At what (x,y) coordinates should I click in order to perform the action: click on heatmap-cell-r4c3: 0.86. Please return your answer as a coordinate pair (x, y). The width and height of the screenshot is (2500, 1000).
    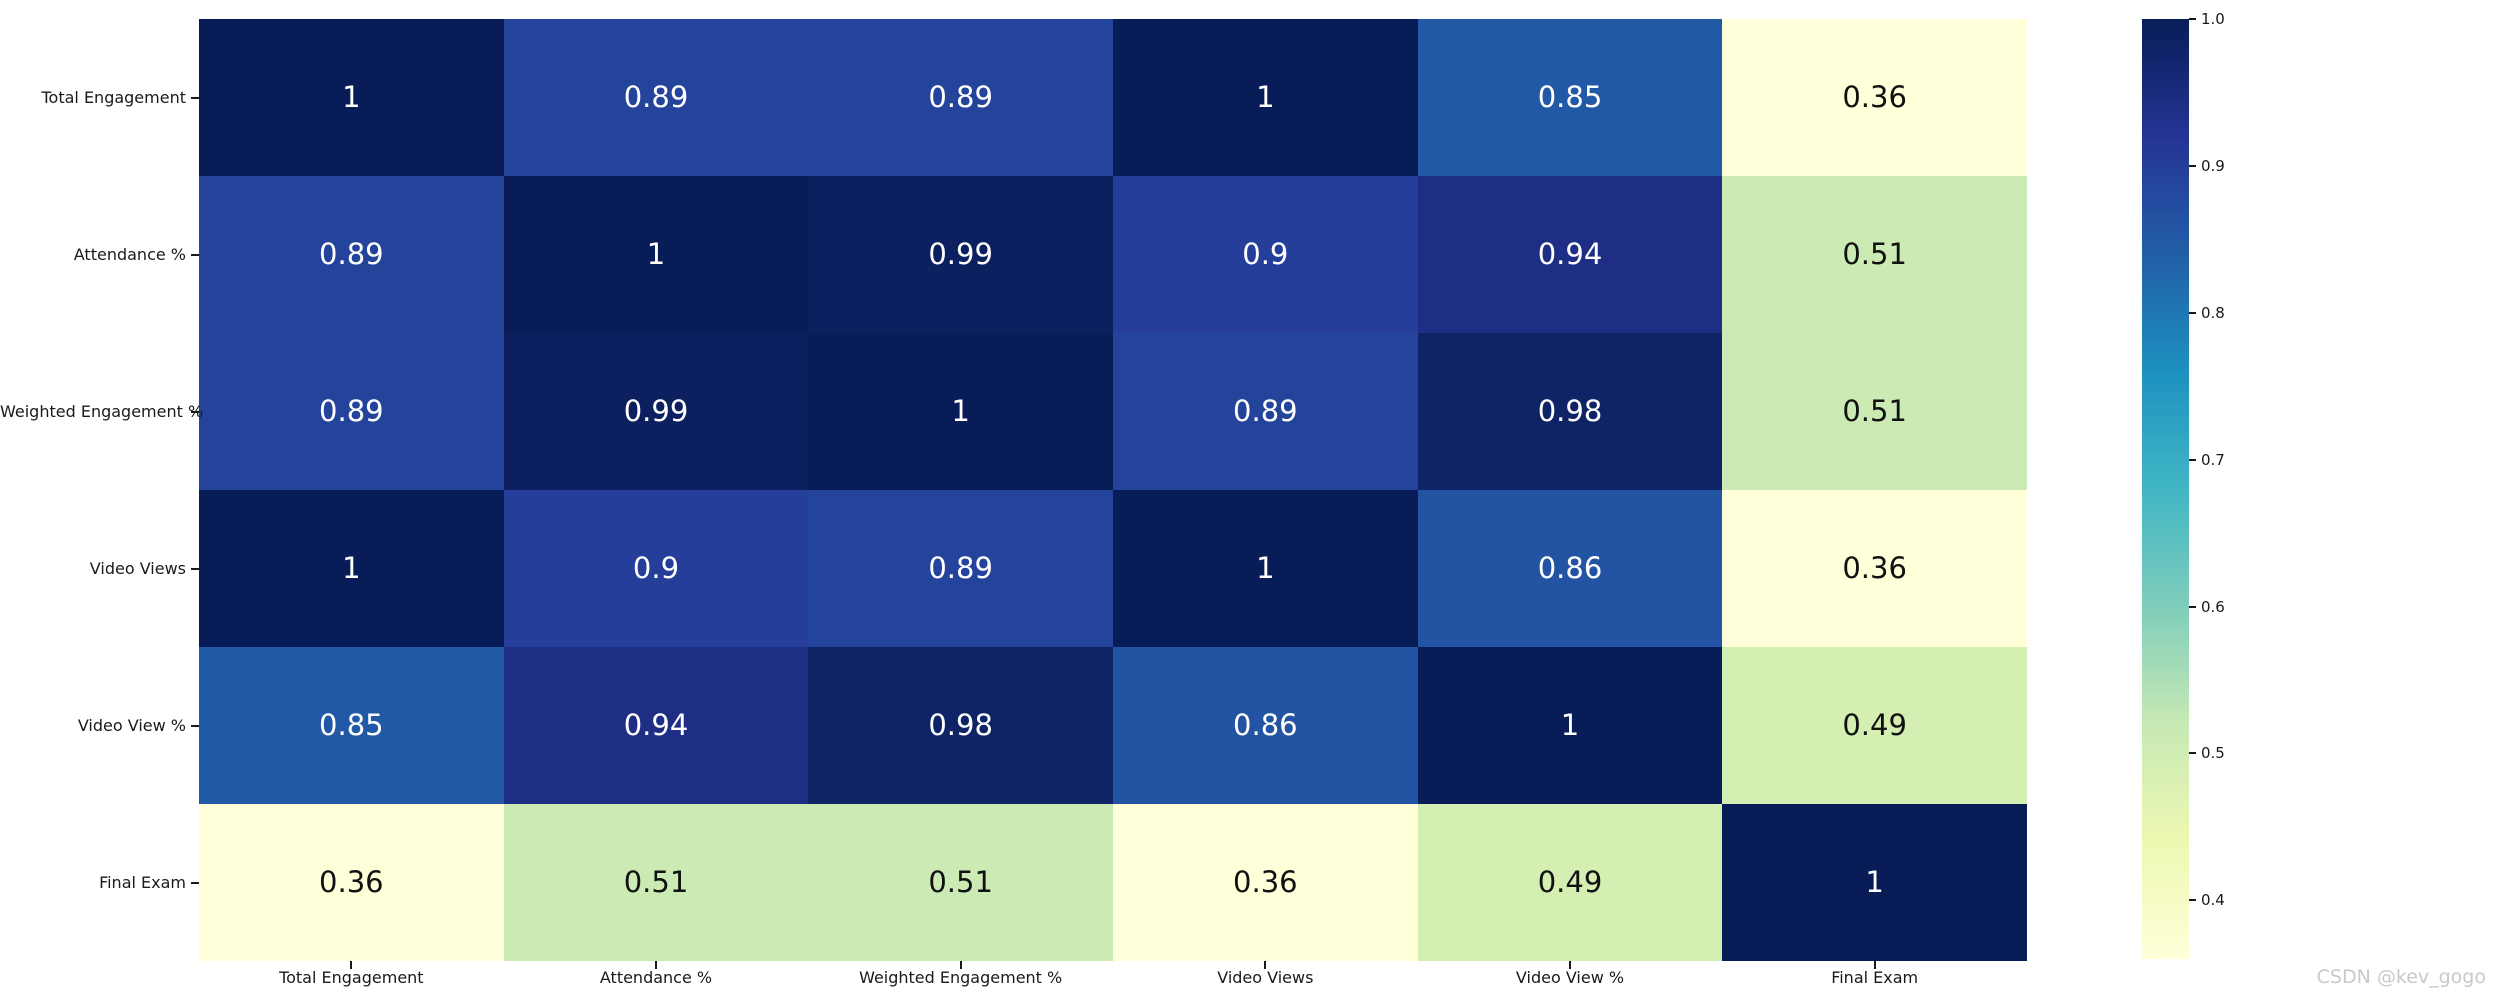
    Looking at the image, I should click on (1265, 725).